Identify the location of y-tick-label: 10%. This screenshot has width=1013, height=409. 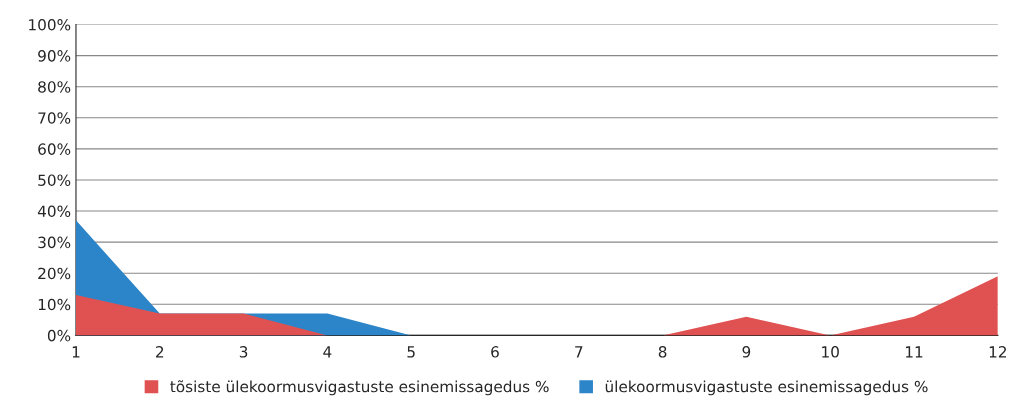
(54, 304).